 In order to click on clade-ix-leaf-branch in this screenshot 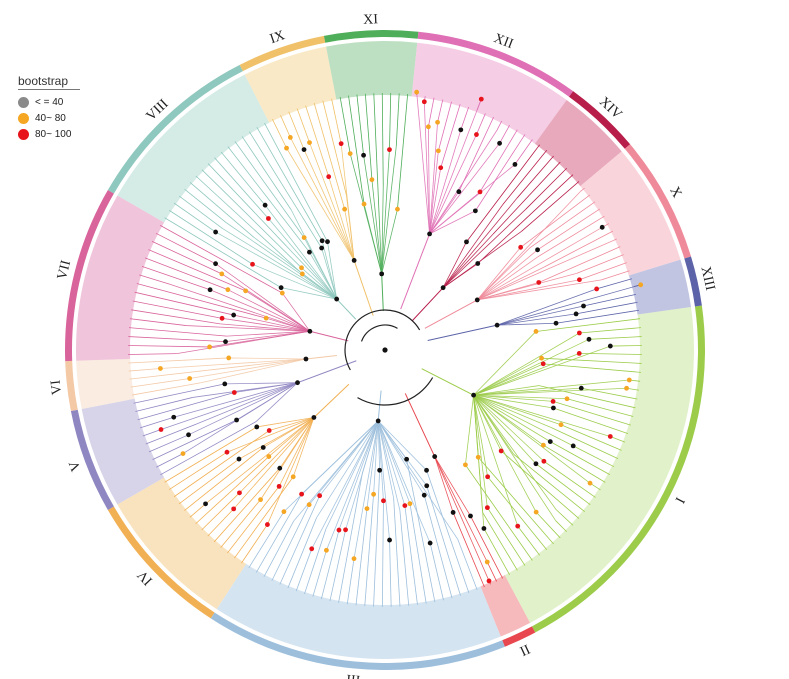, I will do `click(279, 133)`.